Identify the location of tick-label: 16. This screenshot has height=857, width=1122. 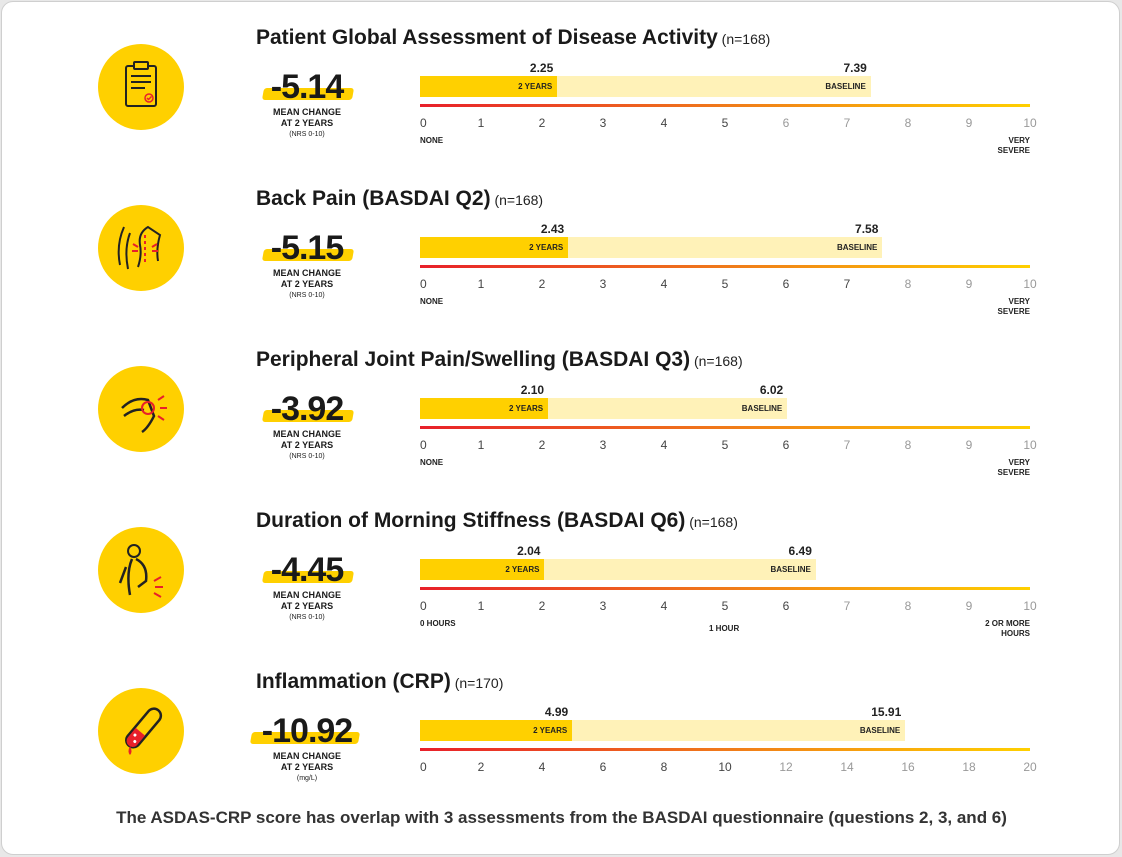
(908, 767).